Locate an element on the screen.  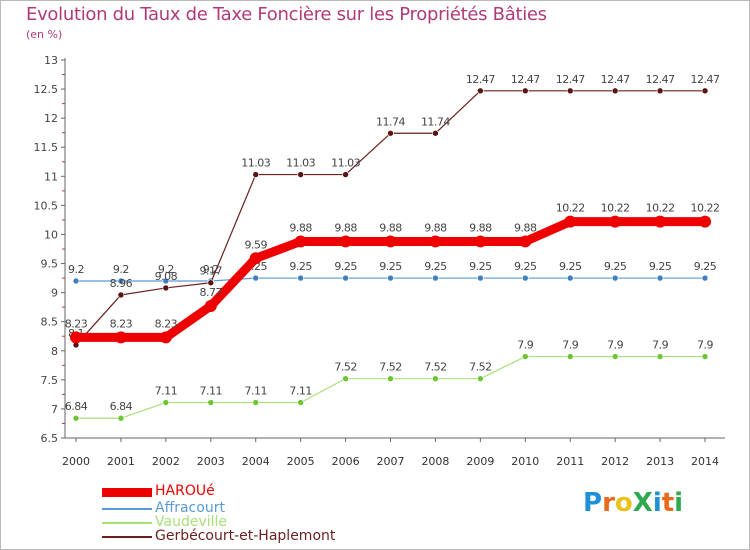
data-label: 8.23 is located at coordinates (121, 323).